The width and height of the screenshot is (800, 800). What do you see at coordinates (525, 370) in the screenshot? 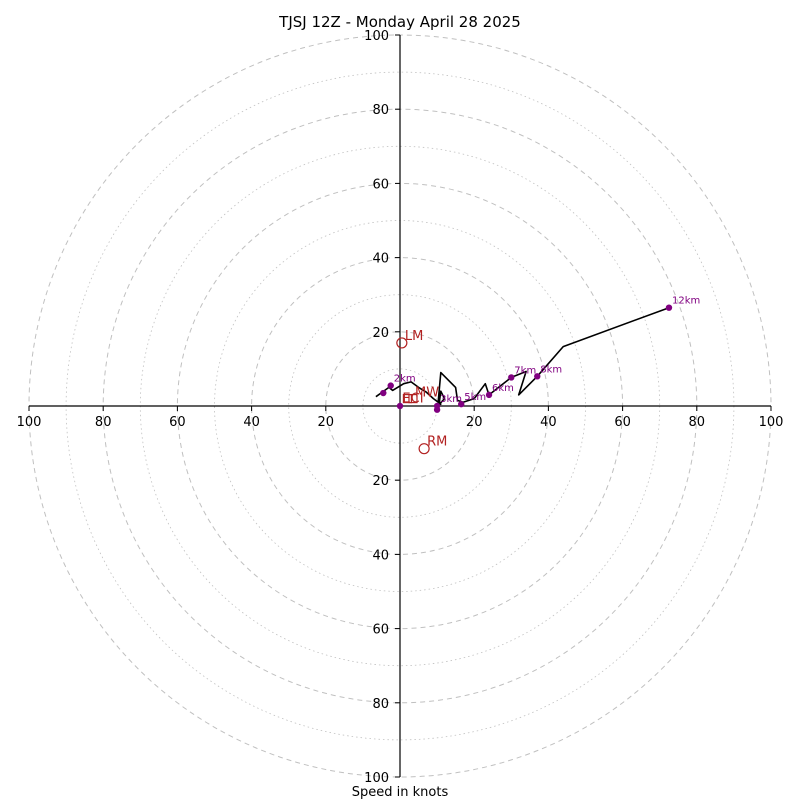
I see `height-marker-label: 7km` at bounding box center [525, 370].